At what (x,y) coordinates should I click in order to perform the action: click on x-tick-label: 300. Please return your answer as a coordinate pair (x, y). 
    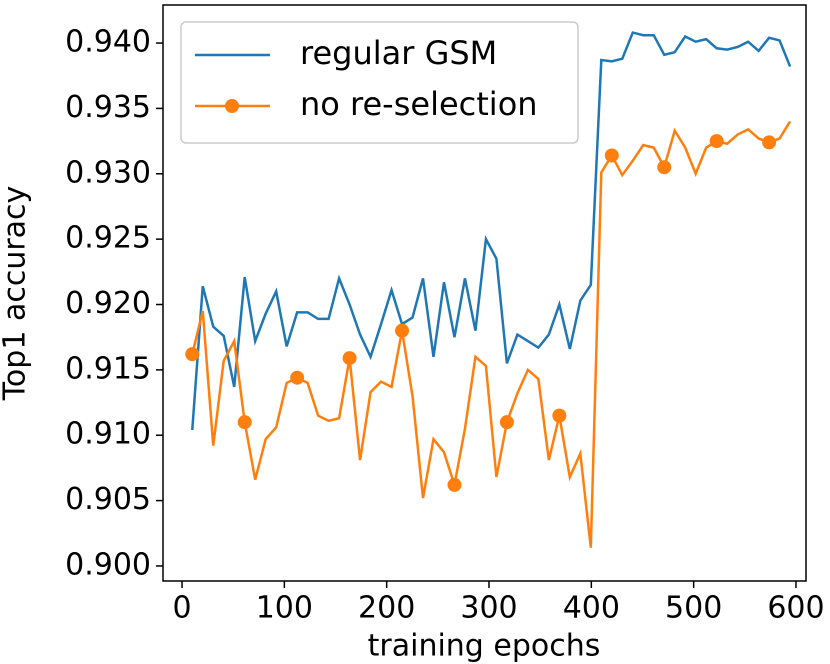
    Looking at the image, I should click on (488, 608).